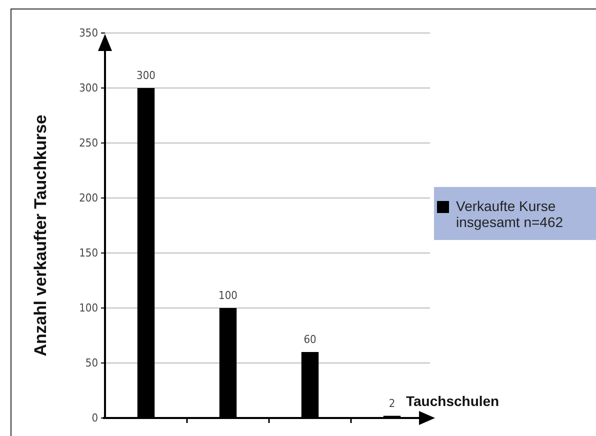  What do you see at coordinates (310, 339) in the screenshot?
I see `data-label: 60` at bounding box center [310, 339].